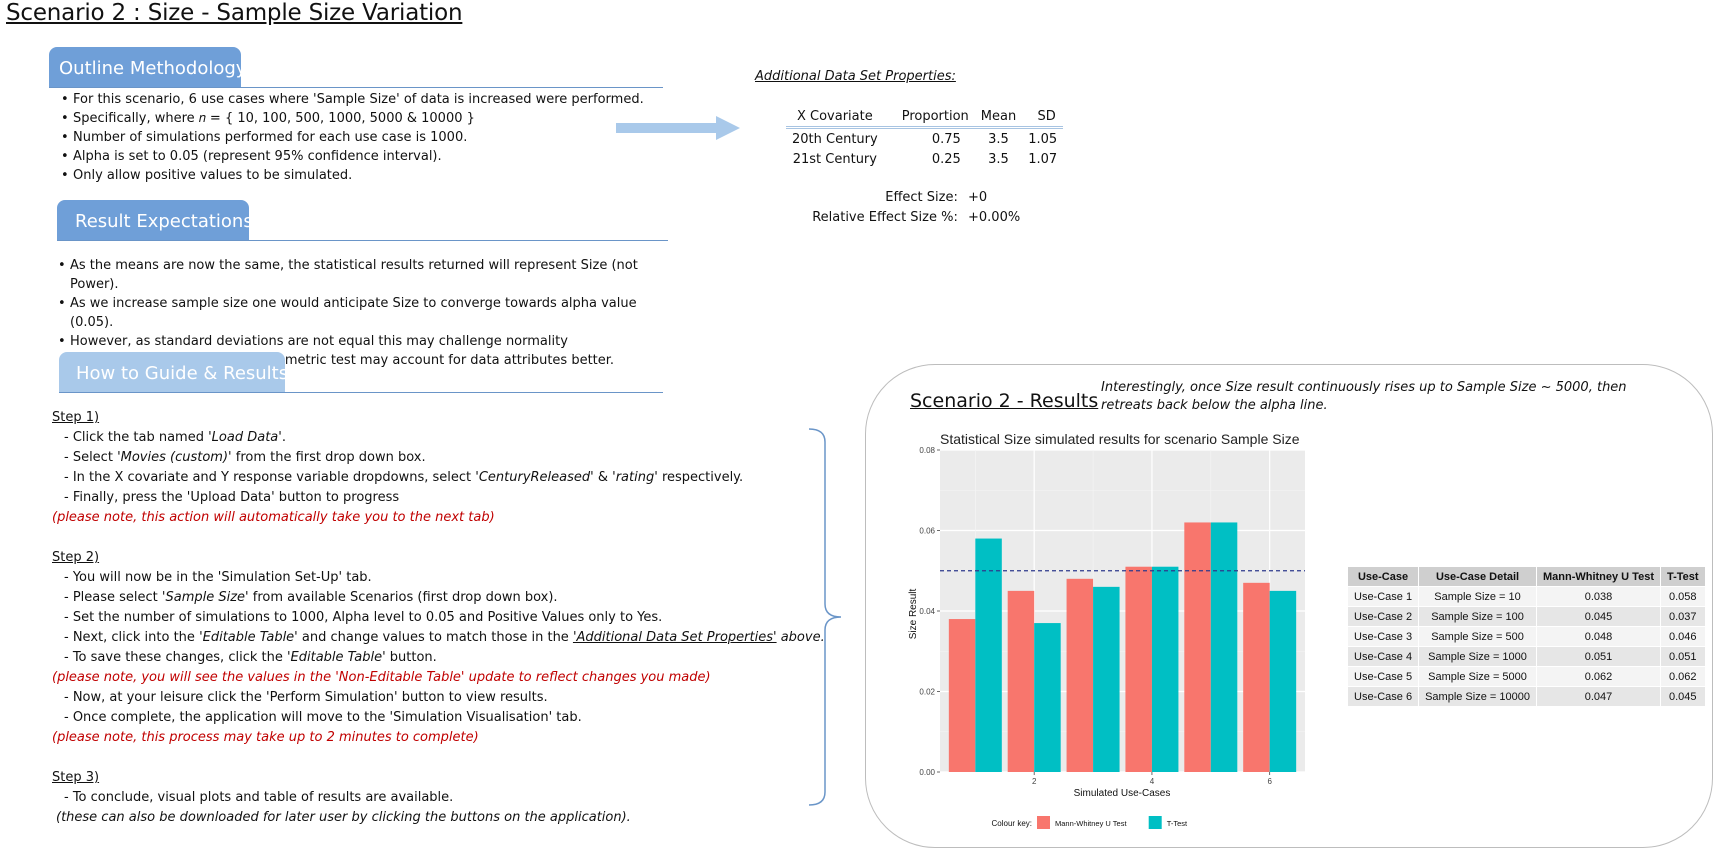 This screenshot has width=1721, height=852. I want to click on howto-rule, so click(361, 392).